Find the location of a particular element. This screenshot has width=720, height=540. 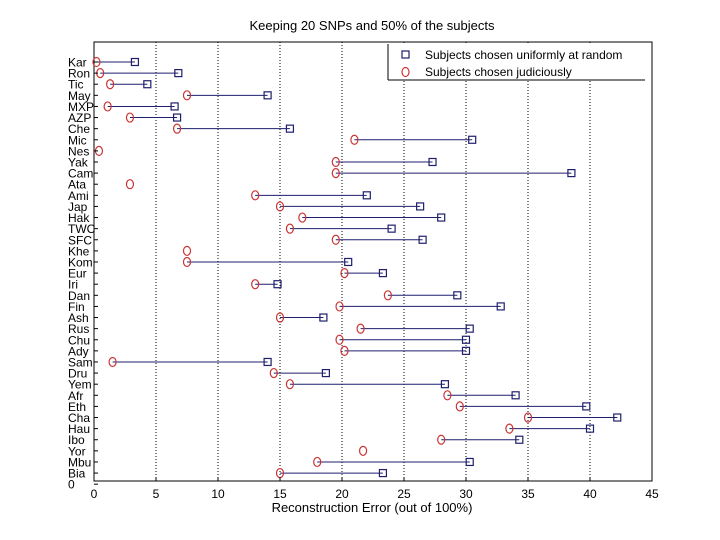

y-tick-label: Cam is located at coordinates (80, 174).